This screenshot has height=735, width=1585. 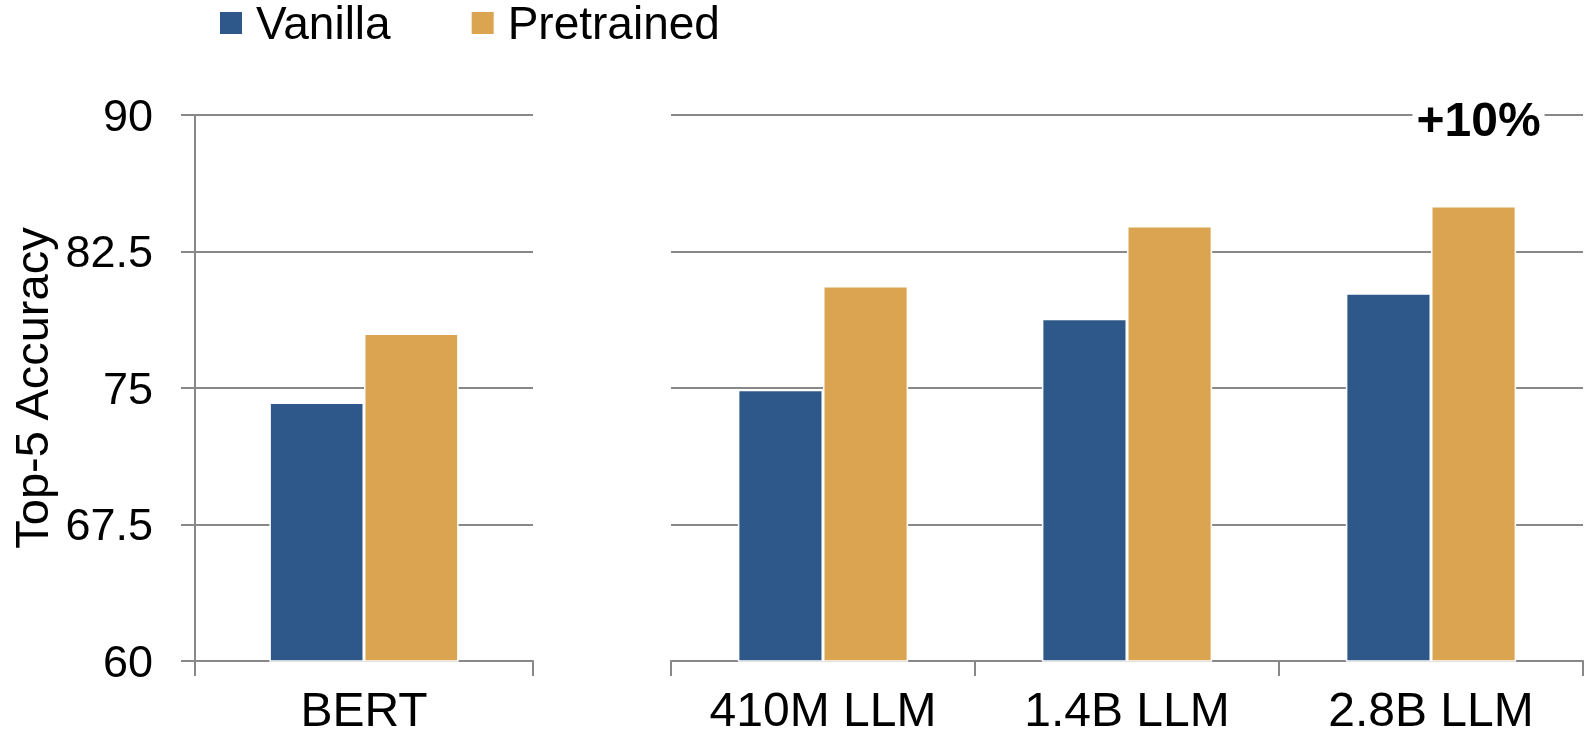 What do you see at coordinates (364, 708) in the screenshot?
I see `x-tick-label: BERT` at bounding box center [364, 708].